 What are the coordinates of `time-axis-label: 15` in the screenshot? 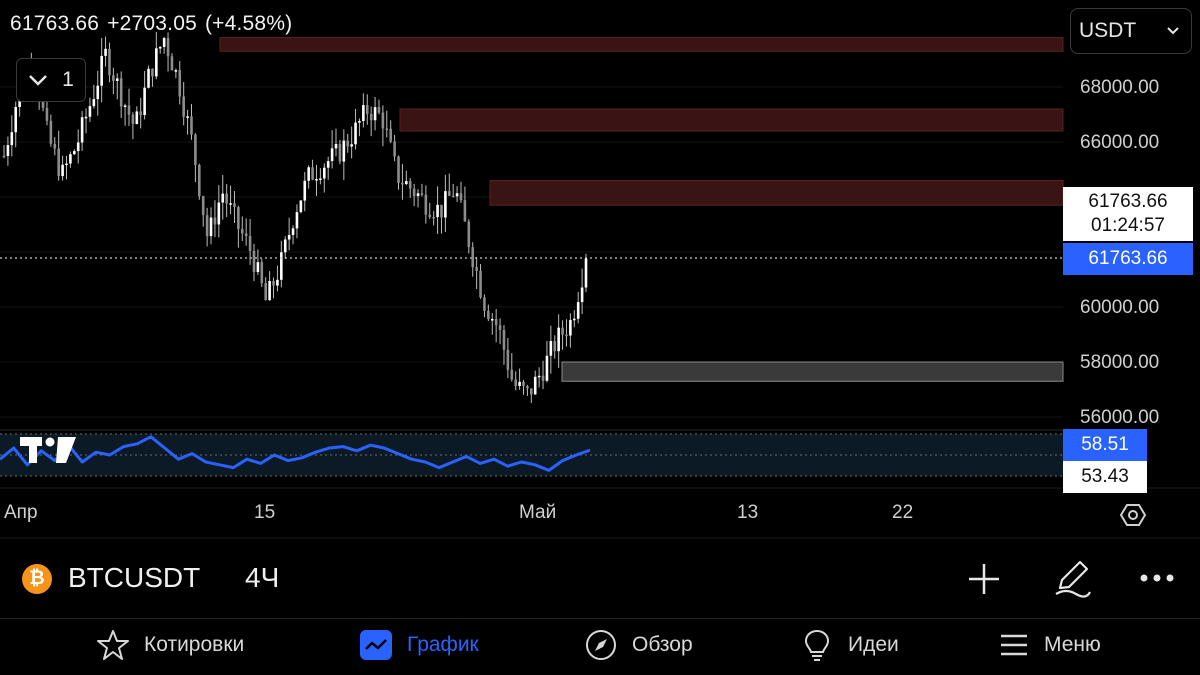 It's located at (265, 512).